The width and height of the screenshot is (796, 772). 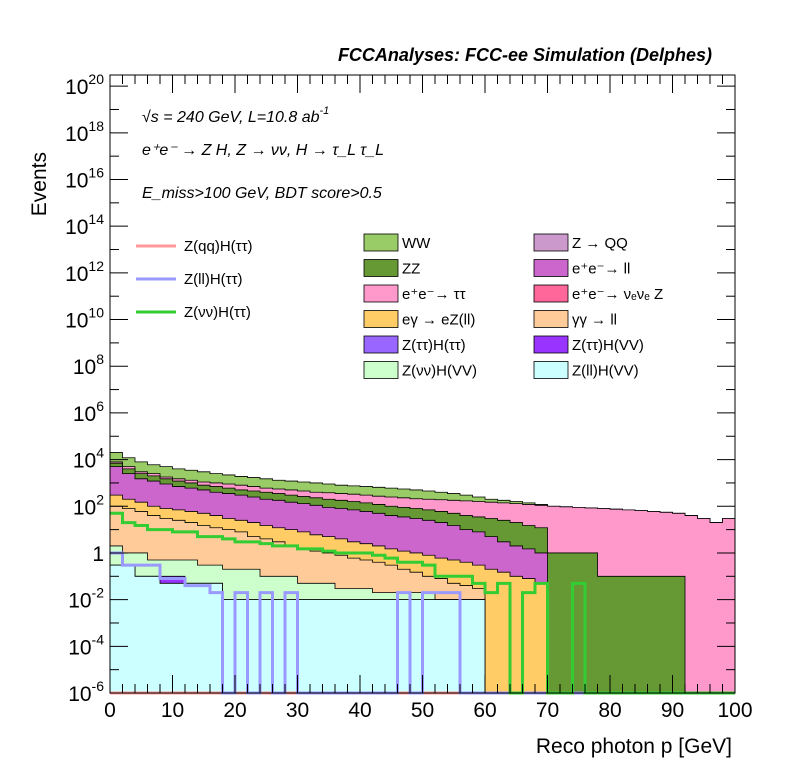 What do you see at coordinates (98, 554) in the screenshot?
I see `y-tick-label: 1` at bounding box center [98, 554].